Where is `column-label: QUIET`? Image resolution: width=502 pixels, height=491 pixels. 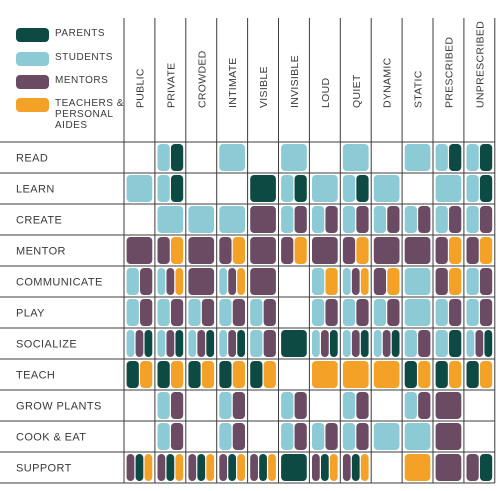
column-label: QUIET is located at coordinates (357, 91).